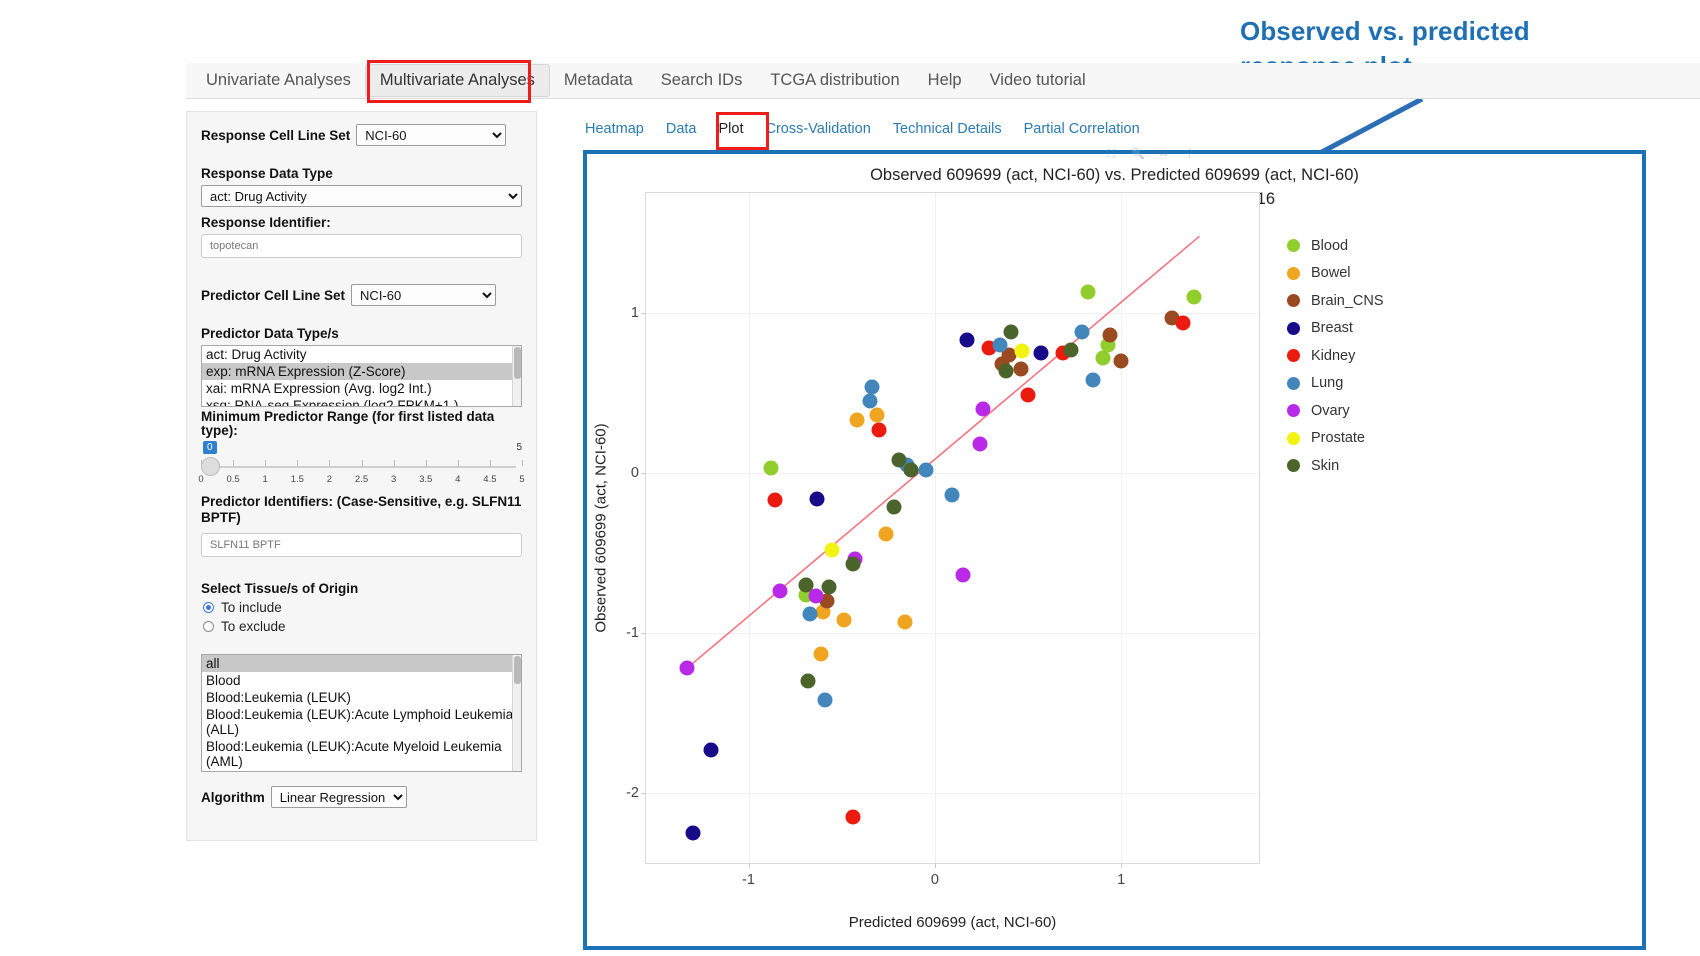  I want to click on tissue-option: all, so click(361, 663).